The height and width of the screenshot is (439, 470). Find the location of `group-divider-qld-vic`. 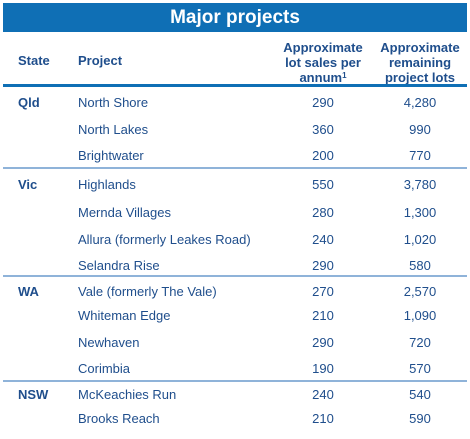

group-divider-qld-vic is located at coordinates (235, 168).